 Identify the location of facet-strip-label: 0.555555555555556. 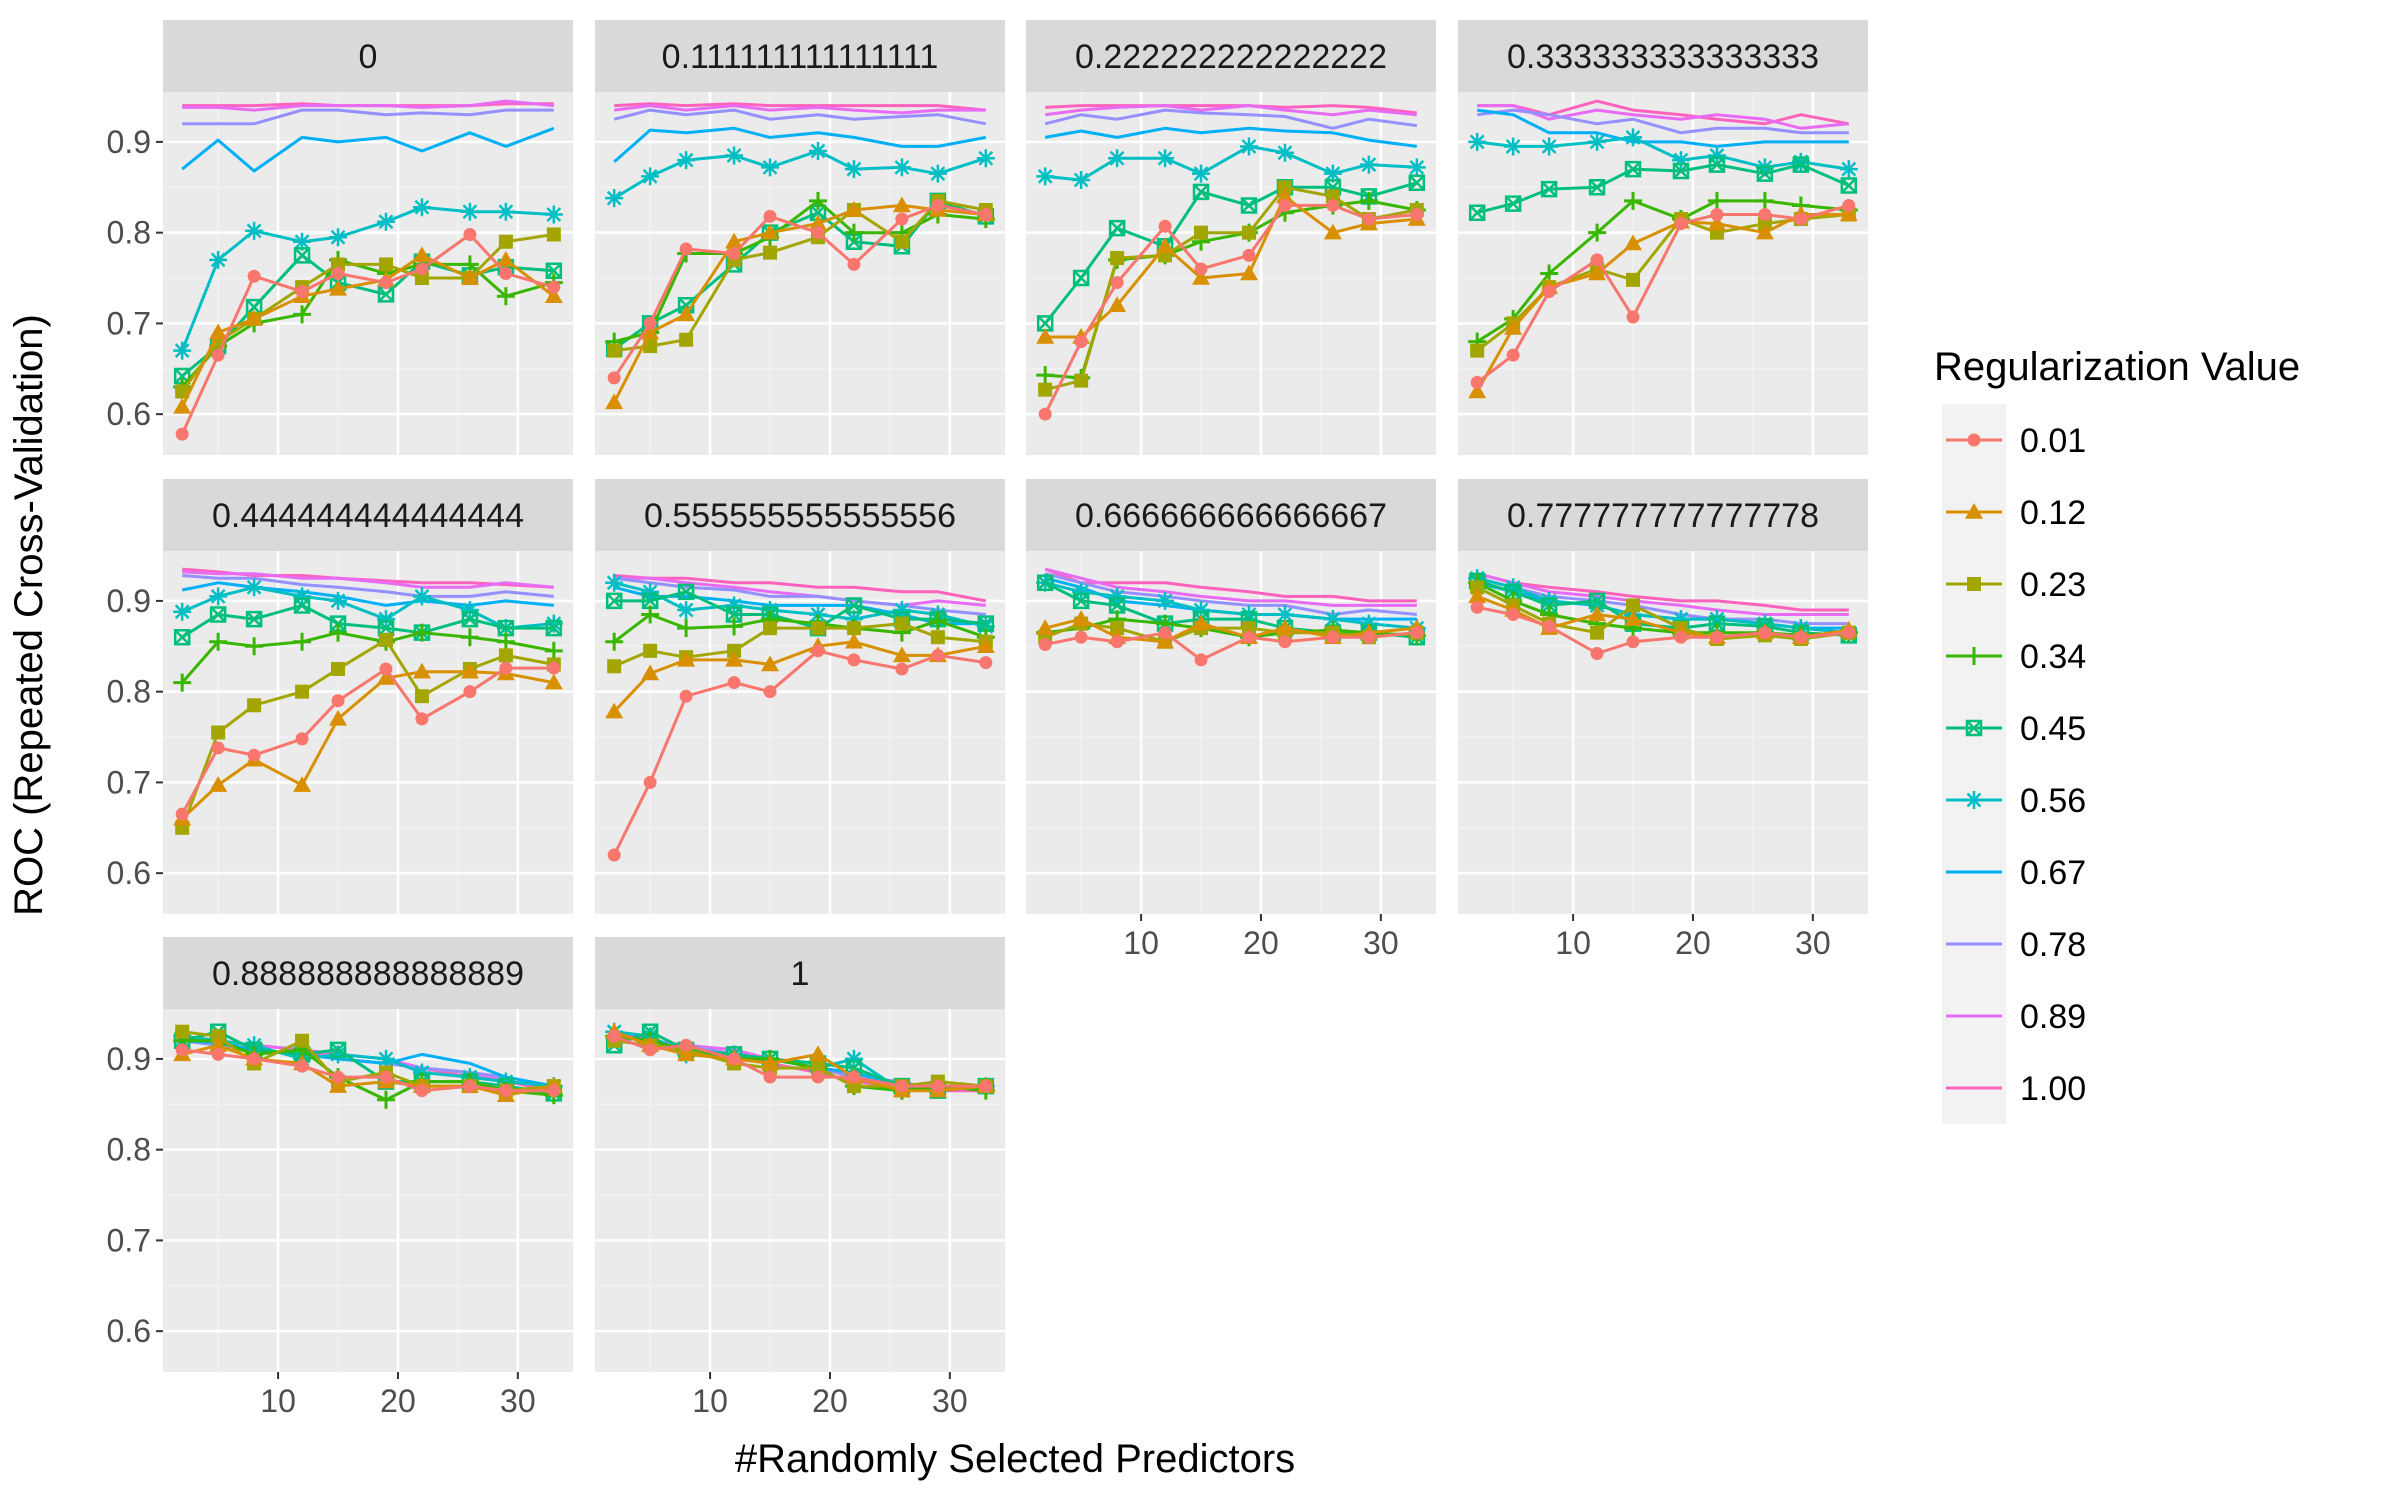
(800, 516).